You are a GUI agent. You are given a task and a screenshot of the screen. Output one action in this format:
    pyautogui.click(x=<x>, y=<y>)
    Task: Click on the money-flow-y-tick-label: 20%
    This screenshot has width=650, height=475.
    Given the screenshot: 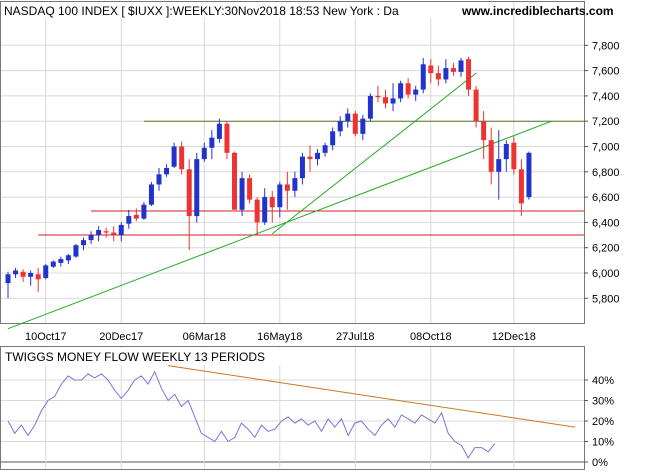 What is the action you would take?
    pyautogui.click(x=603, y=422)
    